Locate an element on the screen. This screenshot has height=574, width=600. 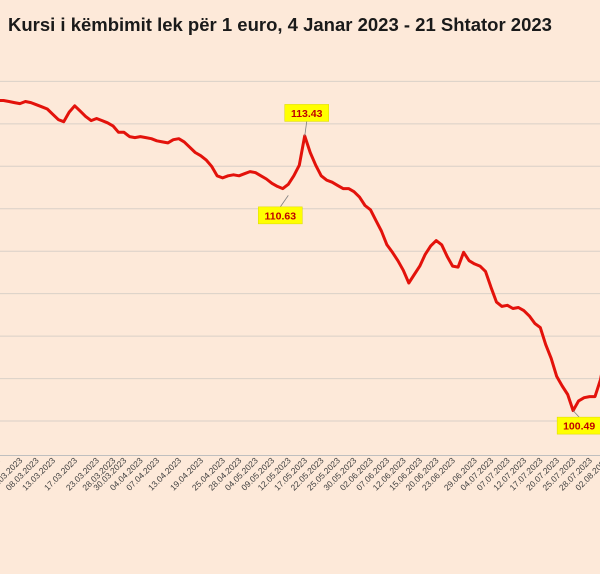
annotation-label: 100.49 is located at coordinates (579, 427).